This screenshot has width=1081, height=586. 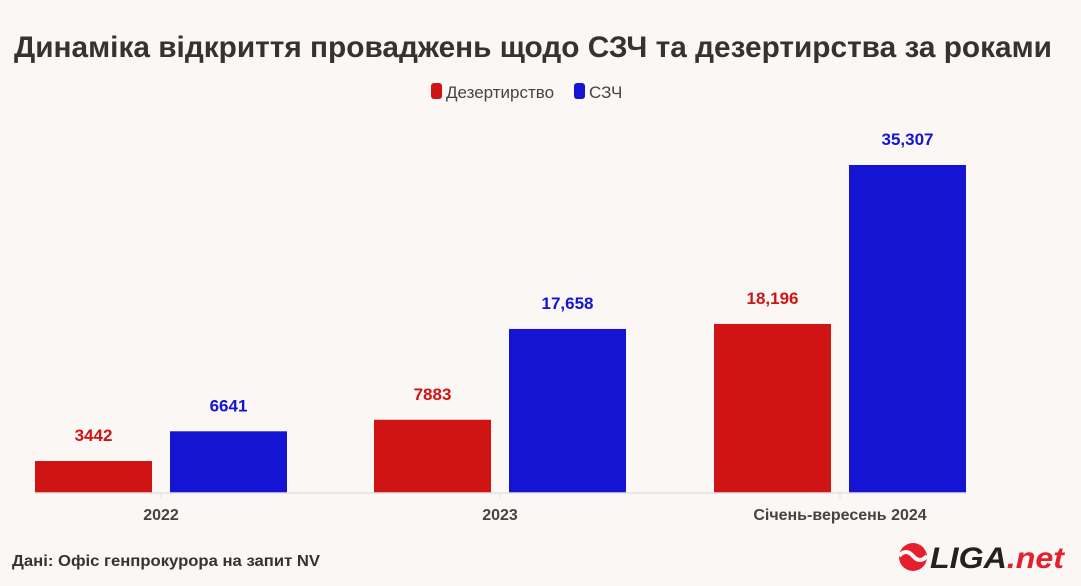 What do you see at coordinates (229, 405) in the screenshot?
I see `data-label: 6641` at bounding box center [229, 405].